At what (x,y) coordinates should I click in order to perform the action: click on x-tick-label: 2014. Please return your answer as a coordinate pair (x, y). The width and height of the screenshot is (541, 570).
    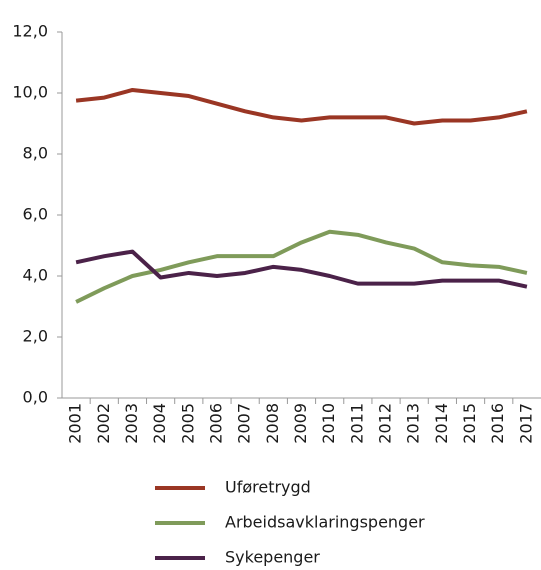
    Looking at the image, I should click on (441, 423).